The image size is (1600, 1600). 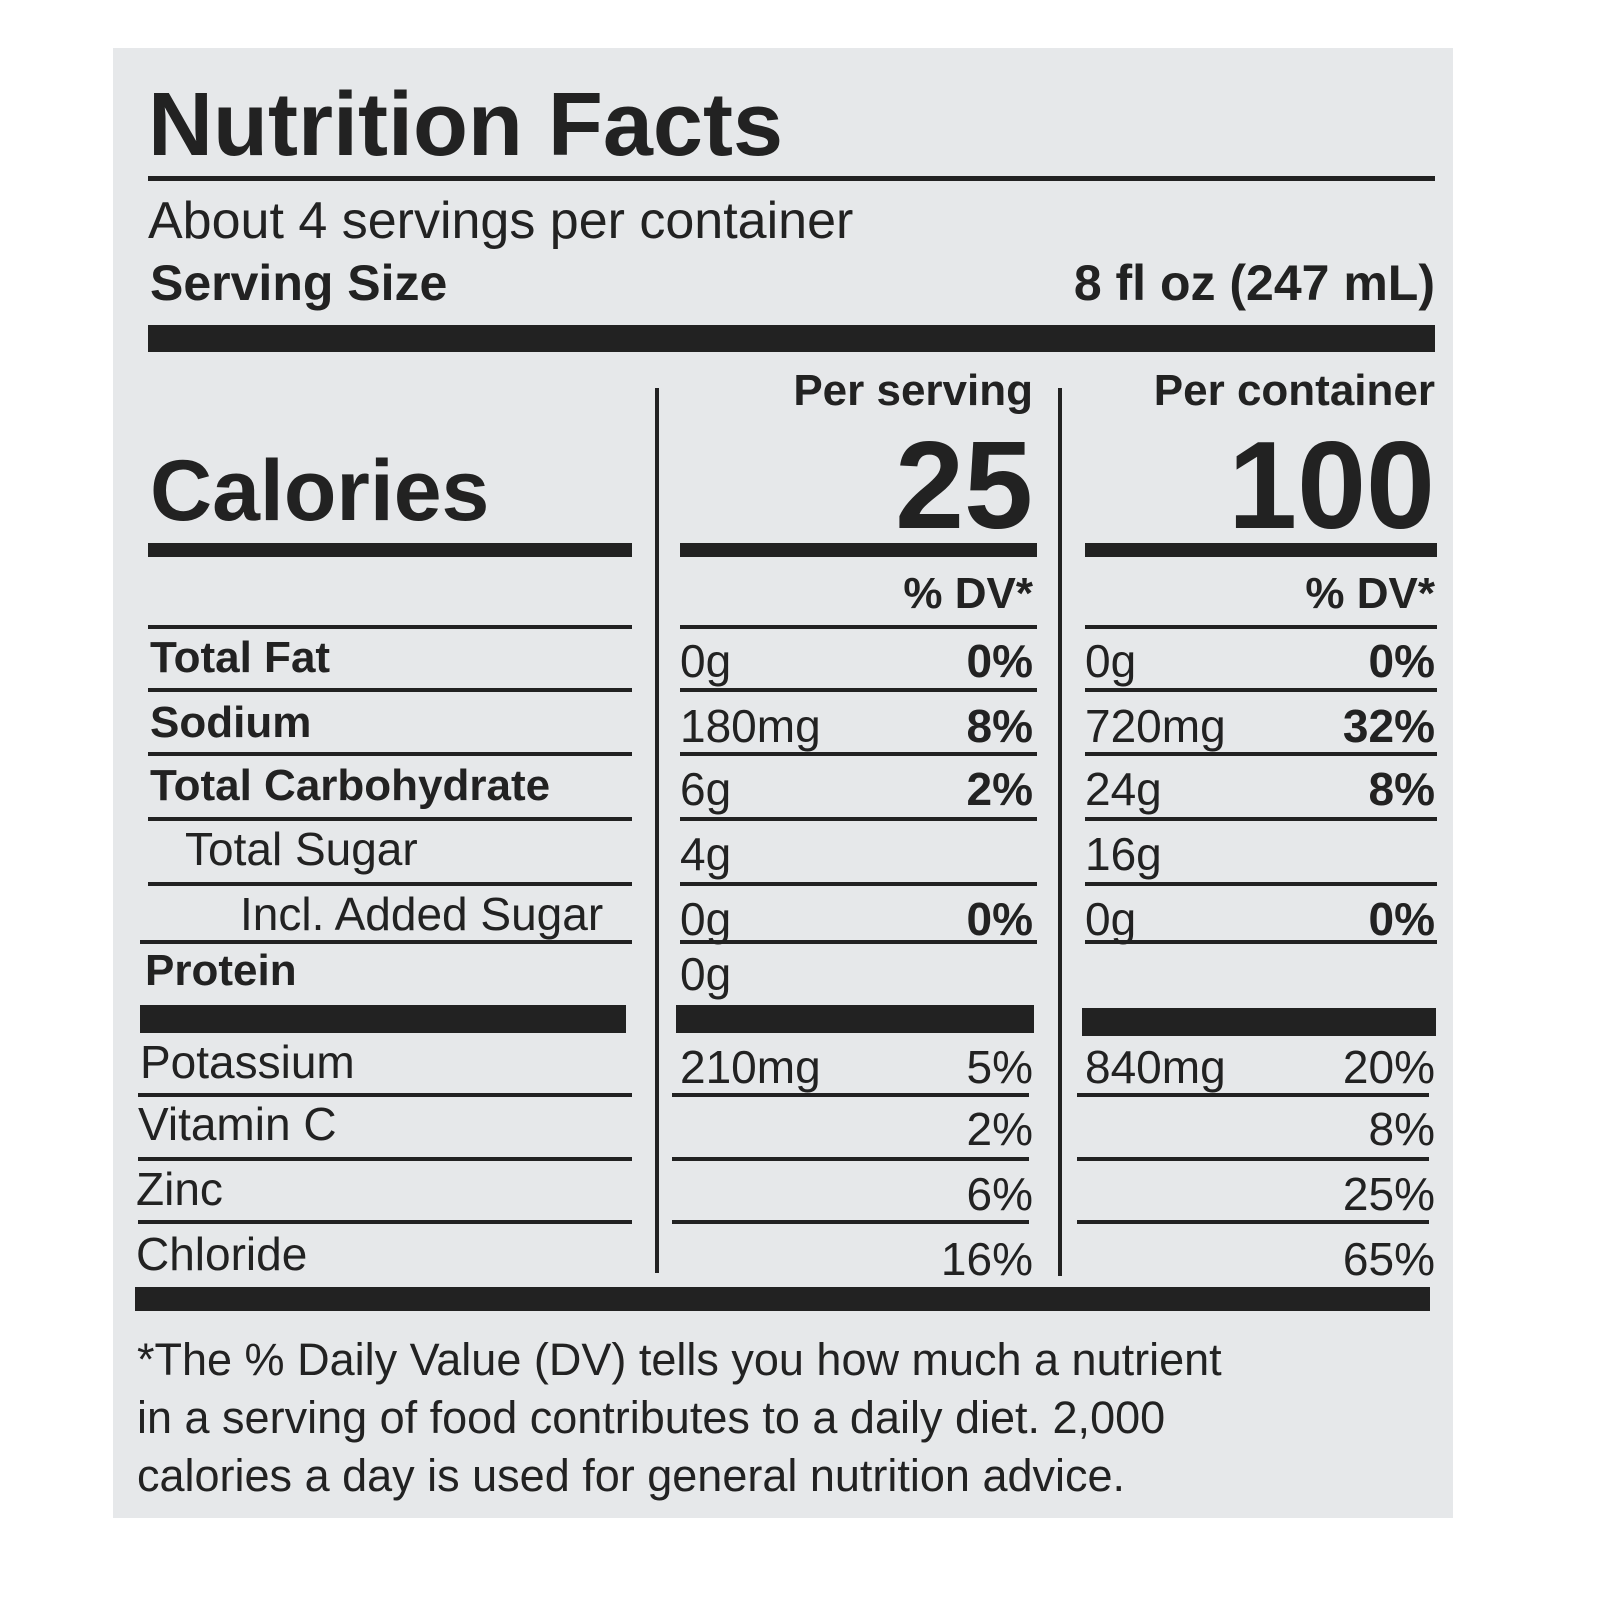 I want to click on amount: 210mg, so click(x=750, y=1067).